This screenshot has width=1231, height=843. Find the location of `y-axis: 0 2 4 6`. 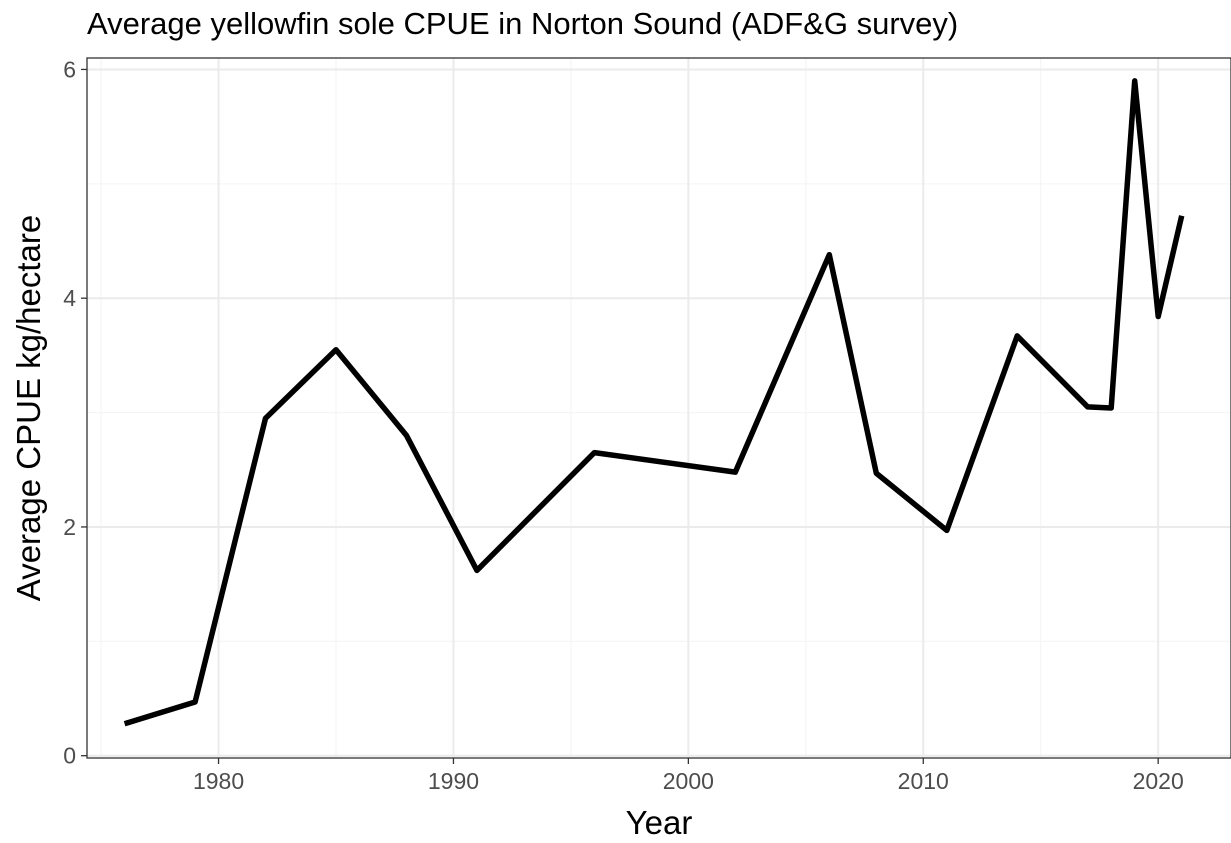

y-axis: 0 2 4 6 is located at coordinates (75, 412).